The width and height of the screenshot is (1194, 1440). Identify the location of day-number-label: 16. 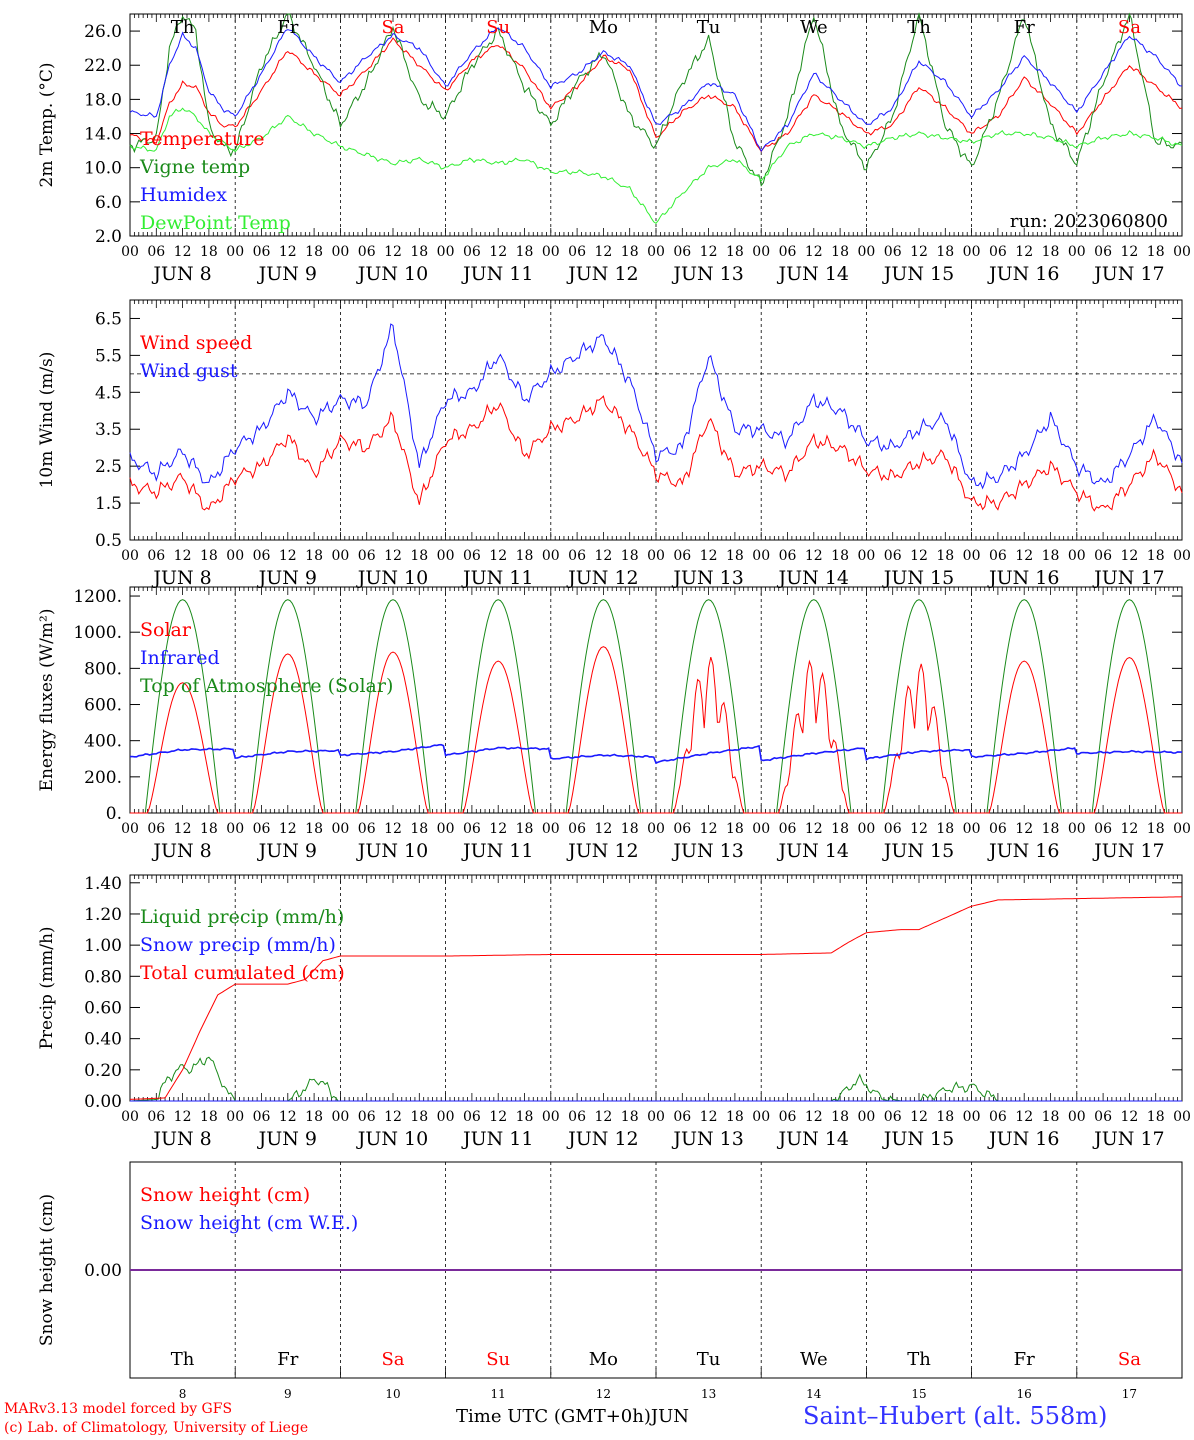
(1024, 1394).